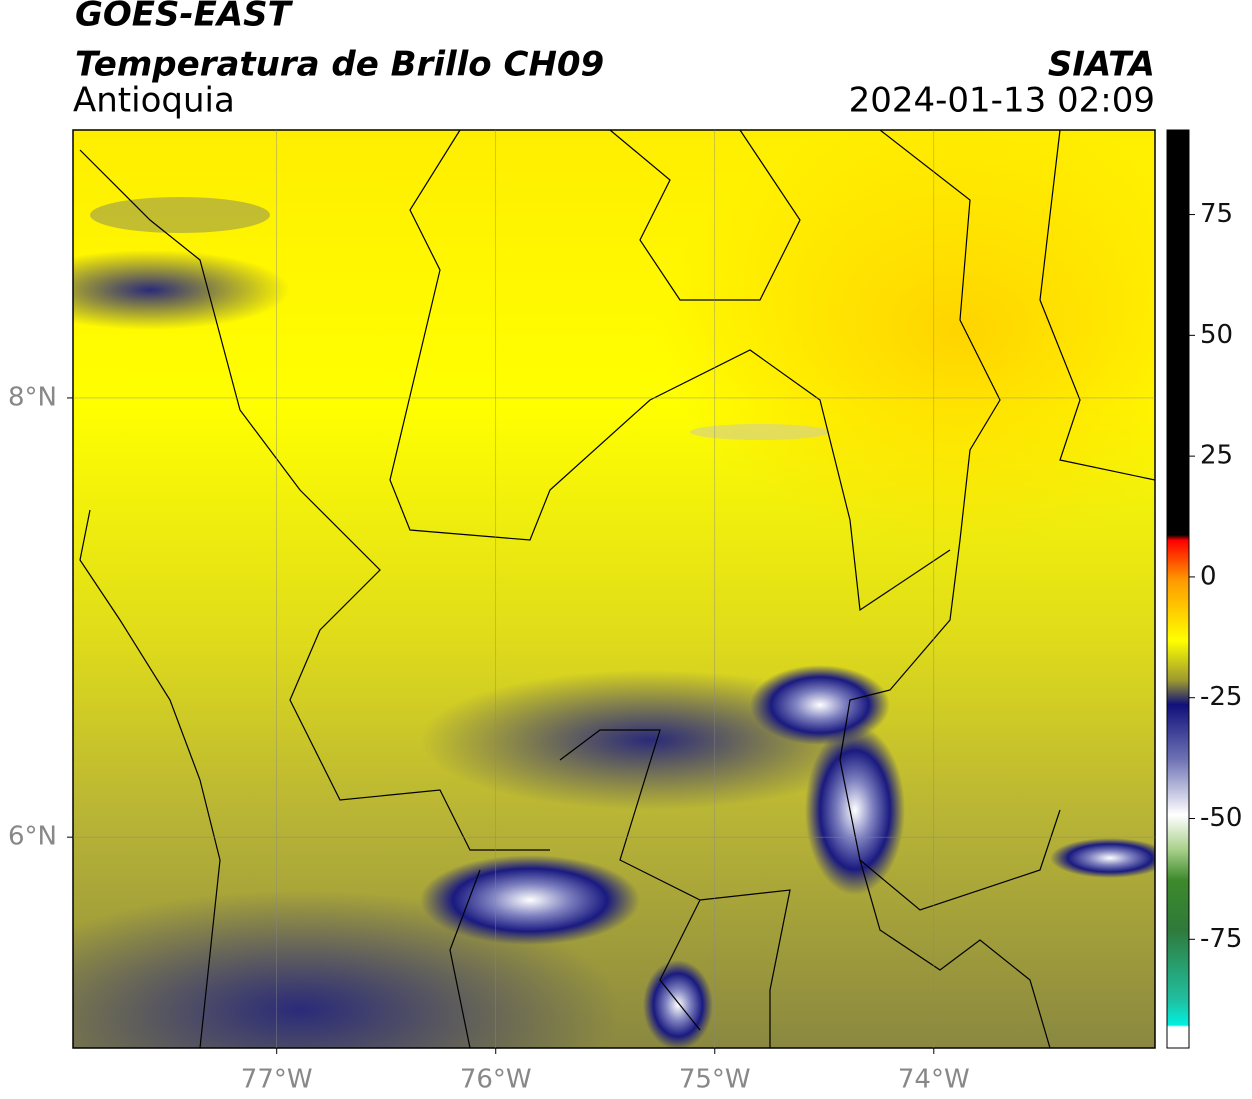  What do you see at coordinates (1002, 101) in the screenshot?
I see `datetime: 2024-01-13 02:09` at bounding box center [1002, 101].